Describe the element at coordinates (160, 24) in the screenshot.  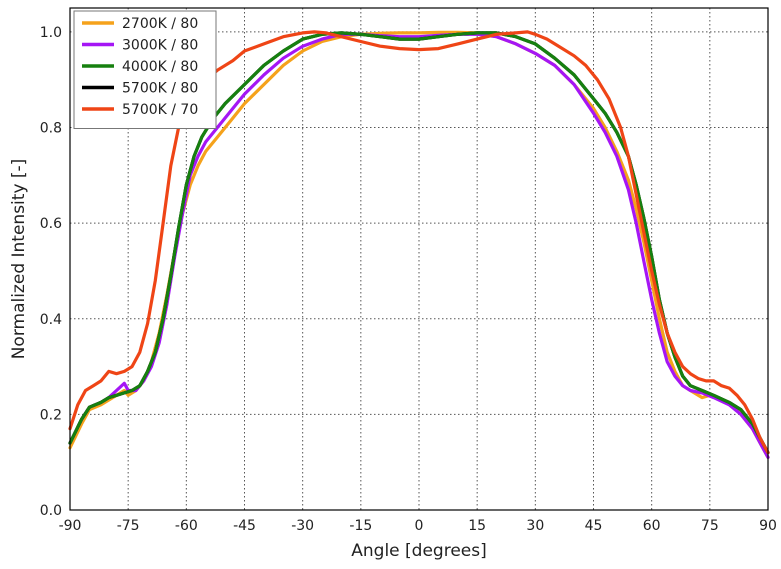
I see `legend-label: 2700K / 80` at that location.